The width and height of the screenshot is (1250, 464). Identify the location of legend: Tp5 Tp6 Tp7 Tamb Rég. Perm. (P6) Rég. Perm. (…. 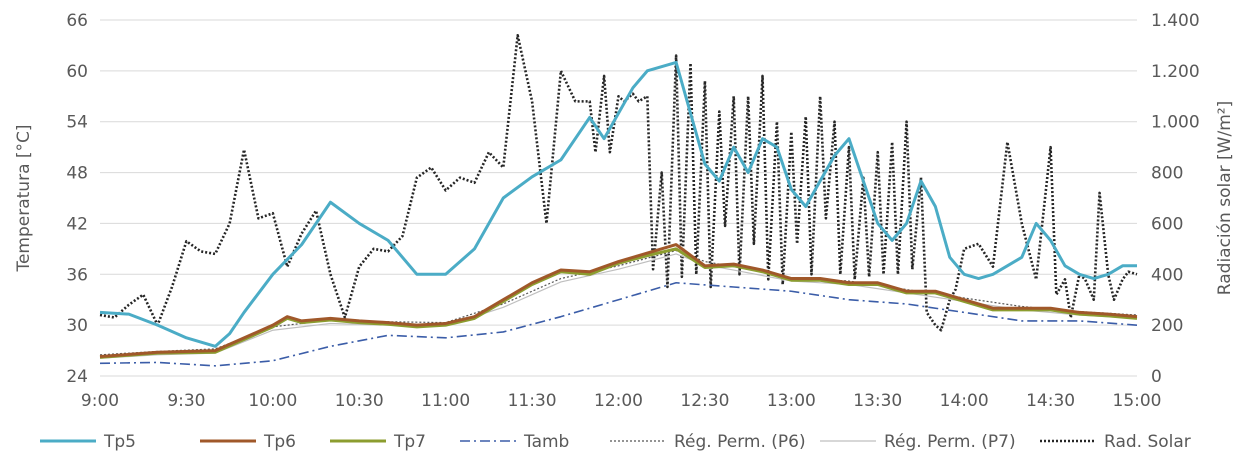
(615, 442).